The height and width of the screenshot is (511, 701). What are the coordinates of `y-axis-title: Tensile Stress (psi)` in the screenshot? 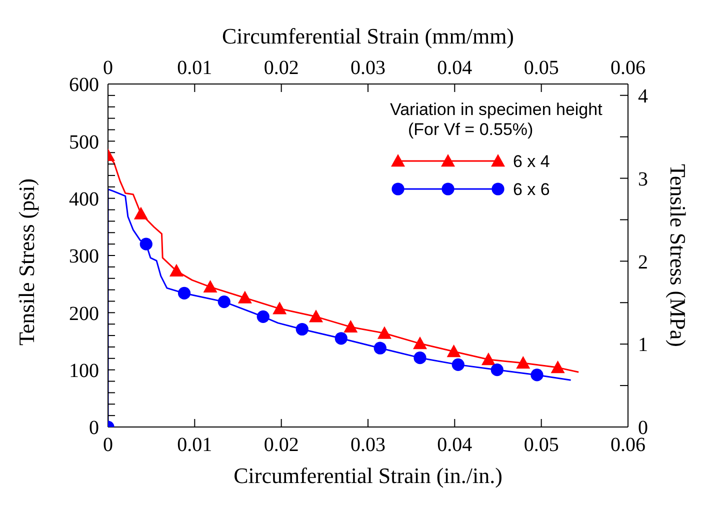 It's located at (26, 262).